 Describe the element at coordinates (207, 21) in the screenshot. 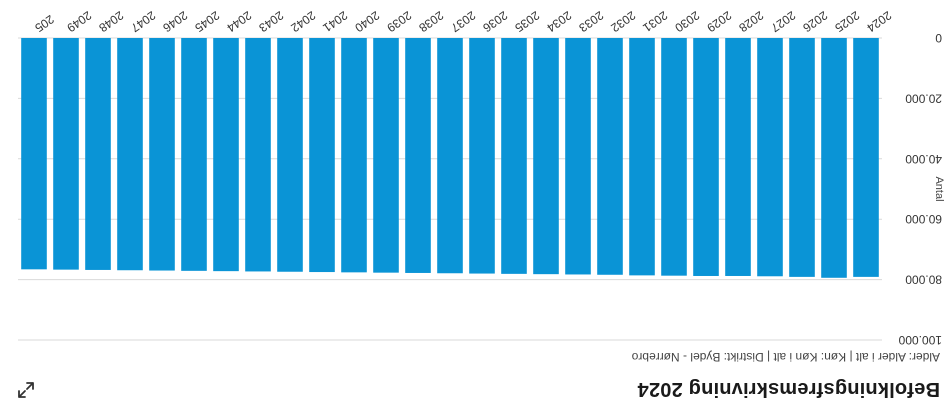

I see `x-tick-label: 2045` at that location.